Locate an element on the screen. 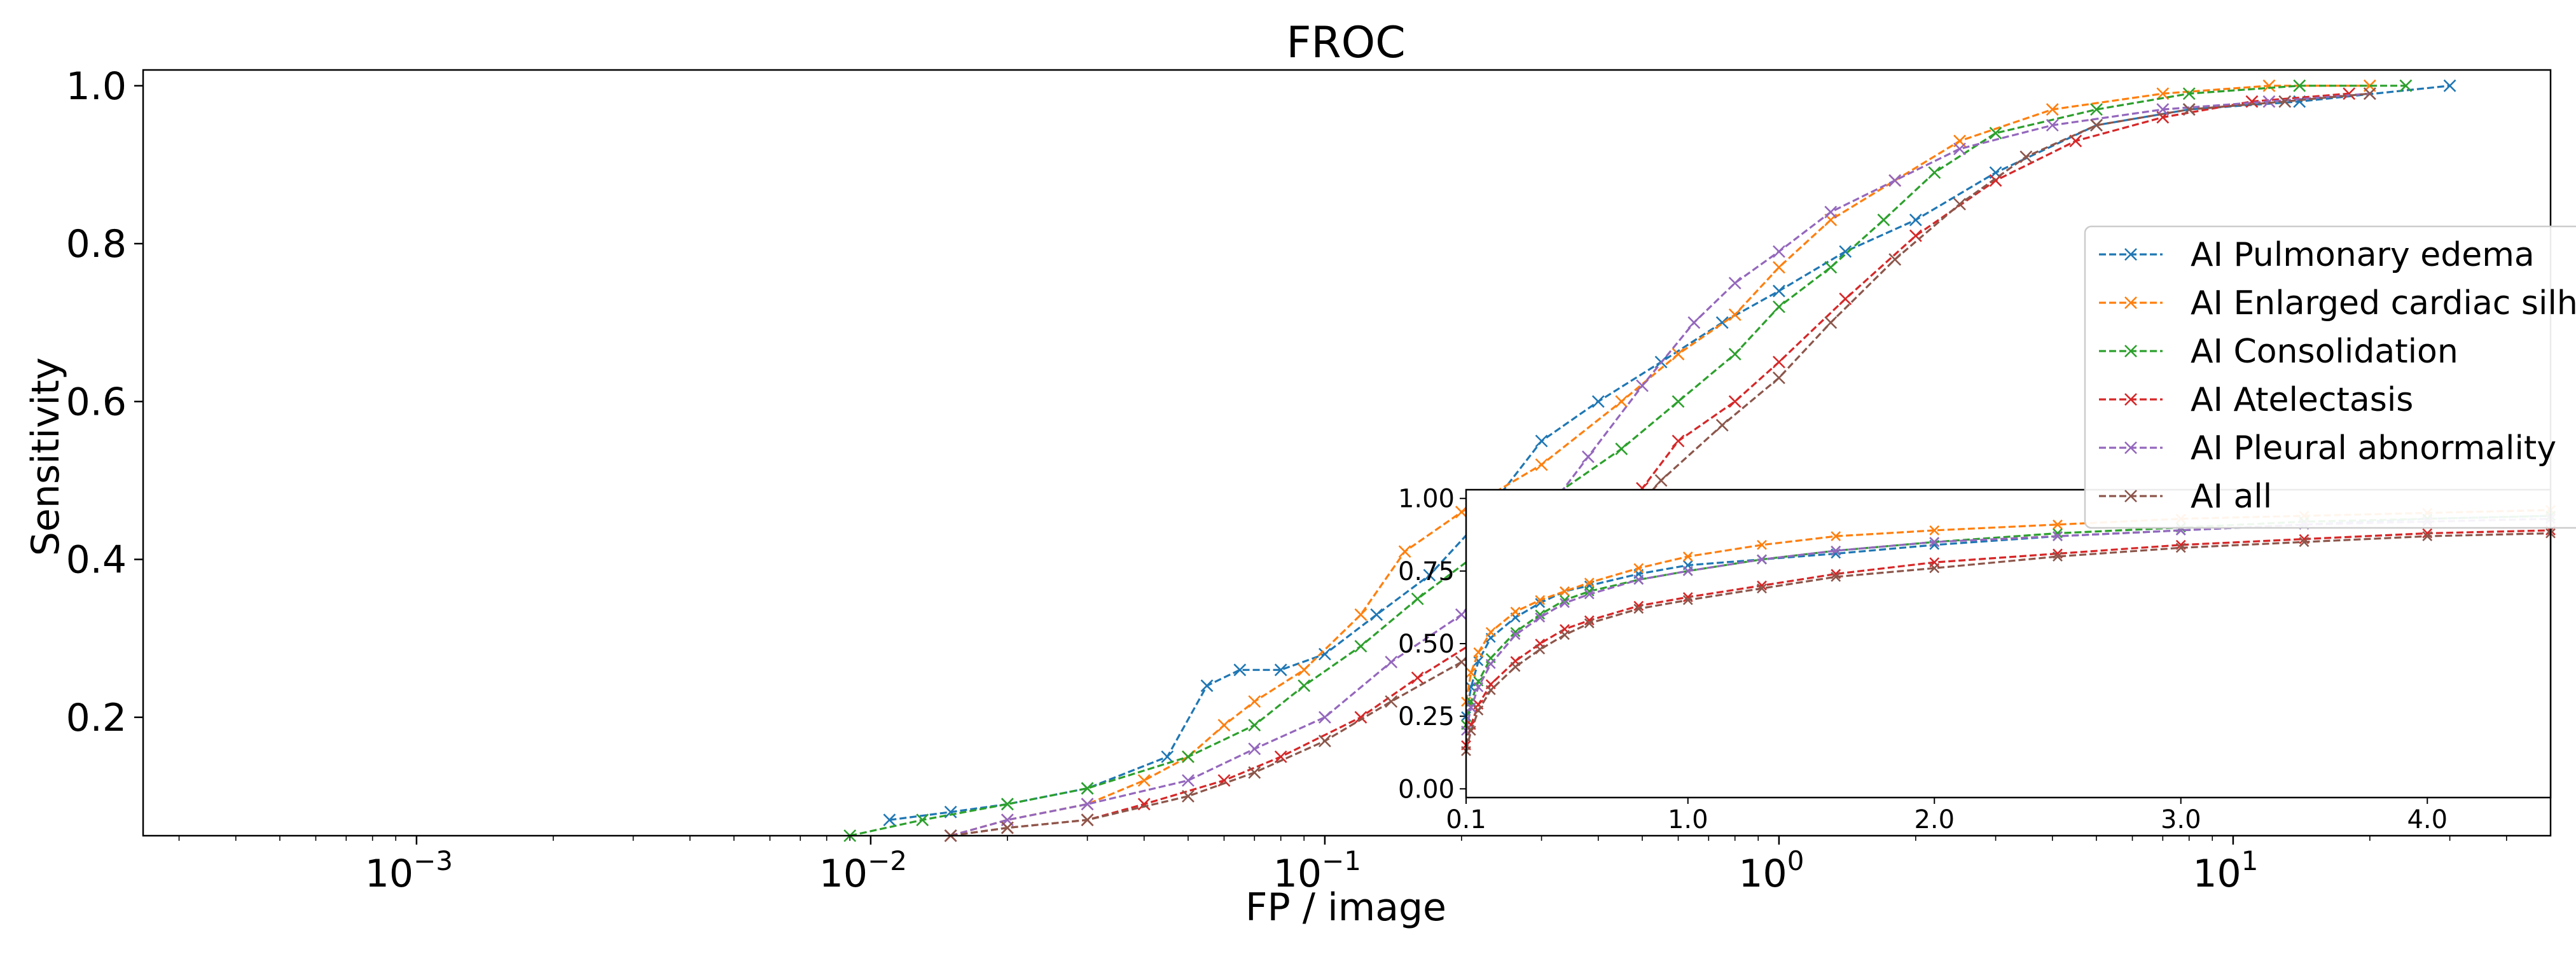 The height and width of the screenshot is (954, 2576). x-tick-label: 10⁻¹ is located at coordinates (1317, 870).